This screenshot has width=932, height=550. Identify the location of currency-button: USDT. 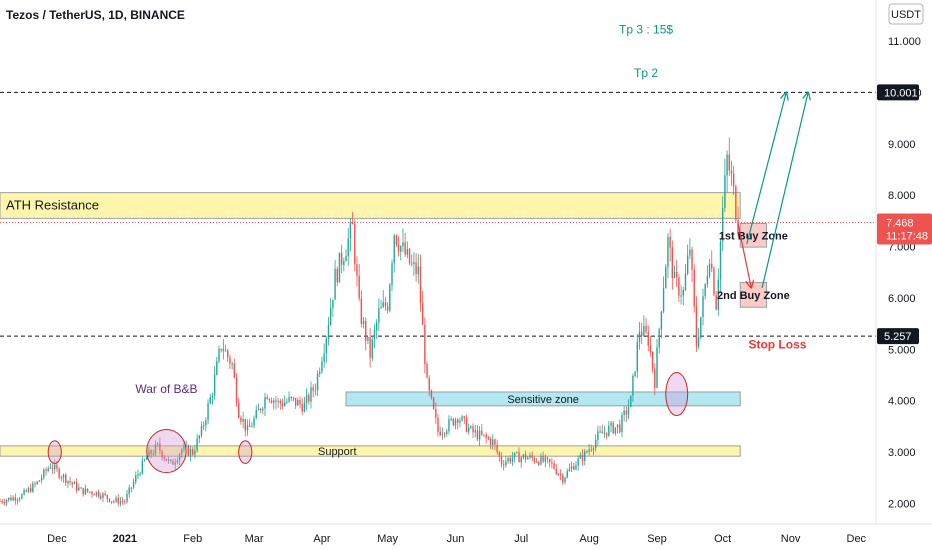
(906, 14).